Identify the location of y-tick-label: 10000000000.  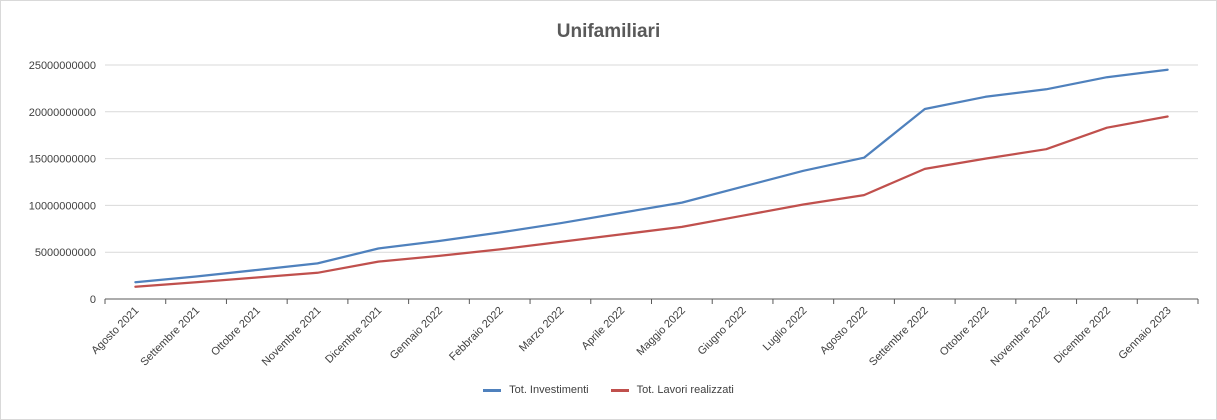
(62, 206).